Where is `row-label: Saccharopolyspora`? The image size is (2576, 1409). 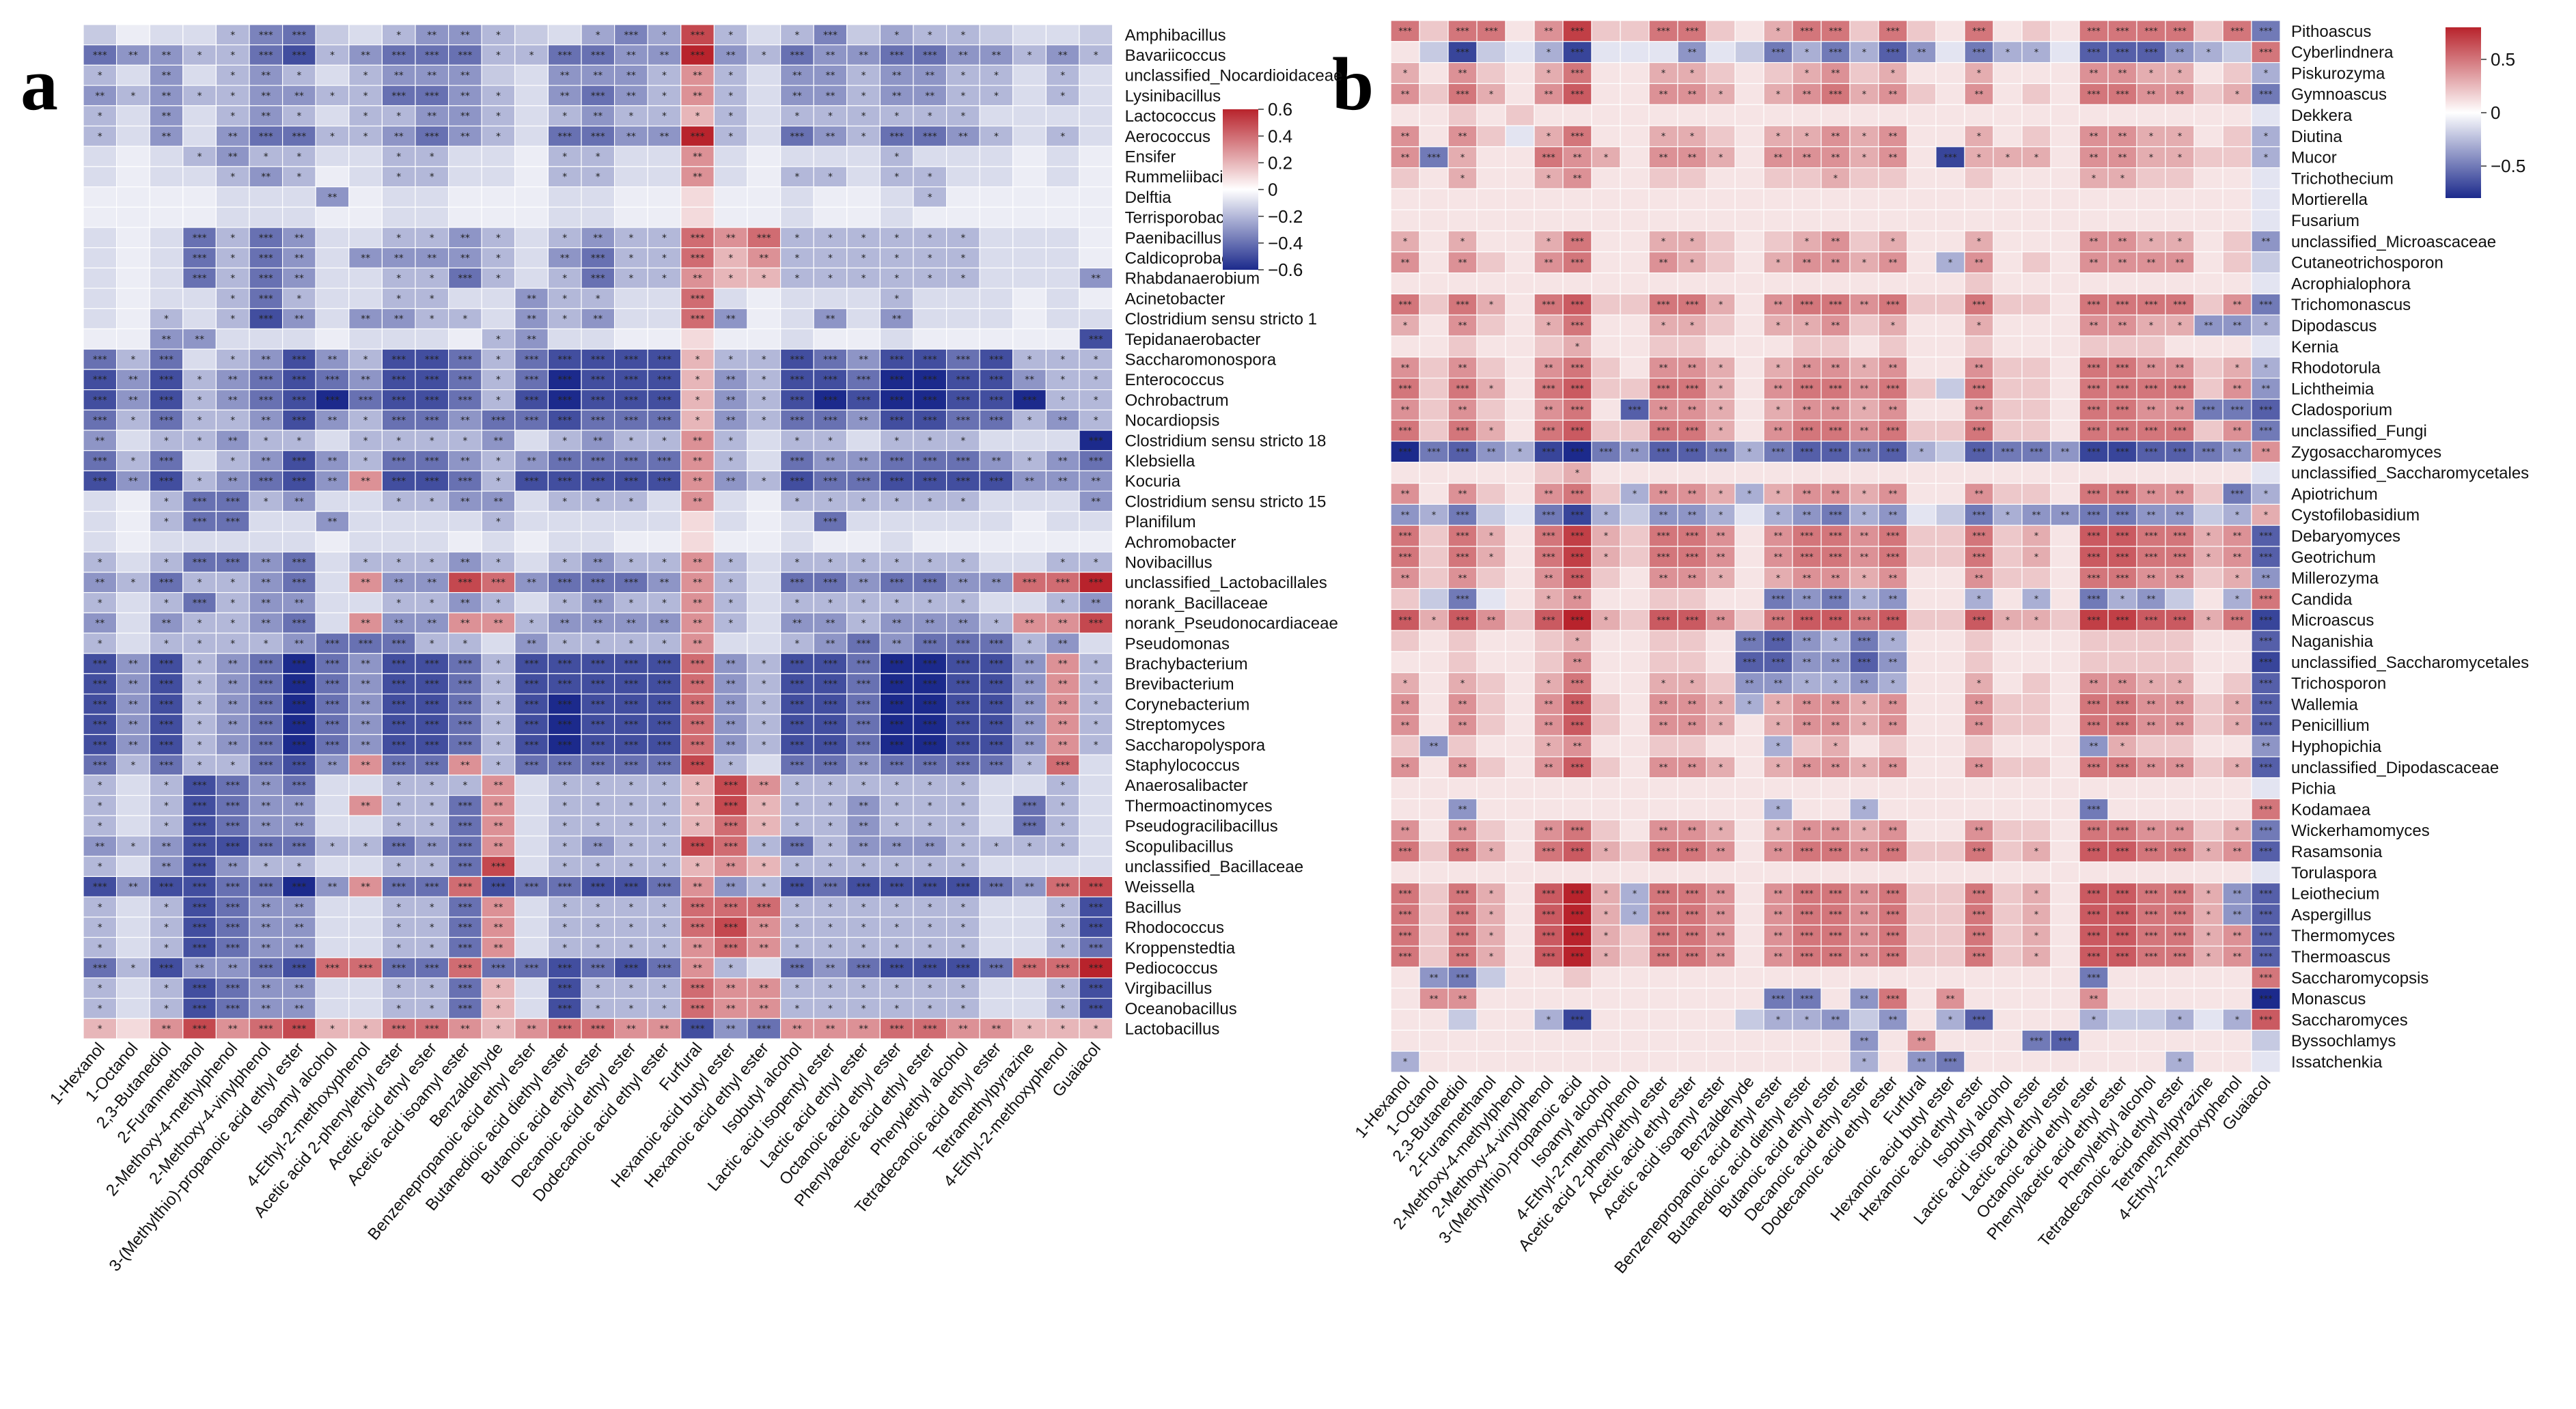 row-label: Saccharopolyspora is located at coordinates (1195, 746).